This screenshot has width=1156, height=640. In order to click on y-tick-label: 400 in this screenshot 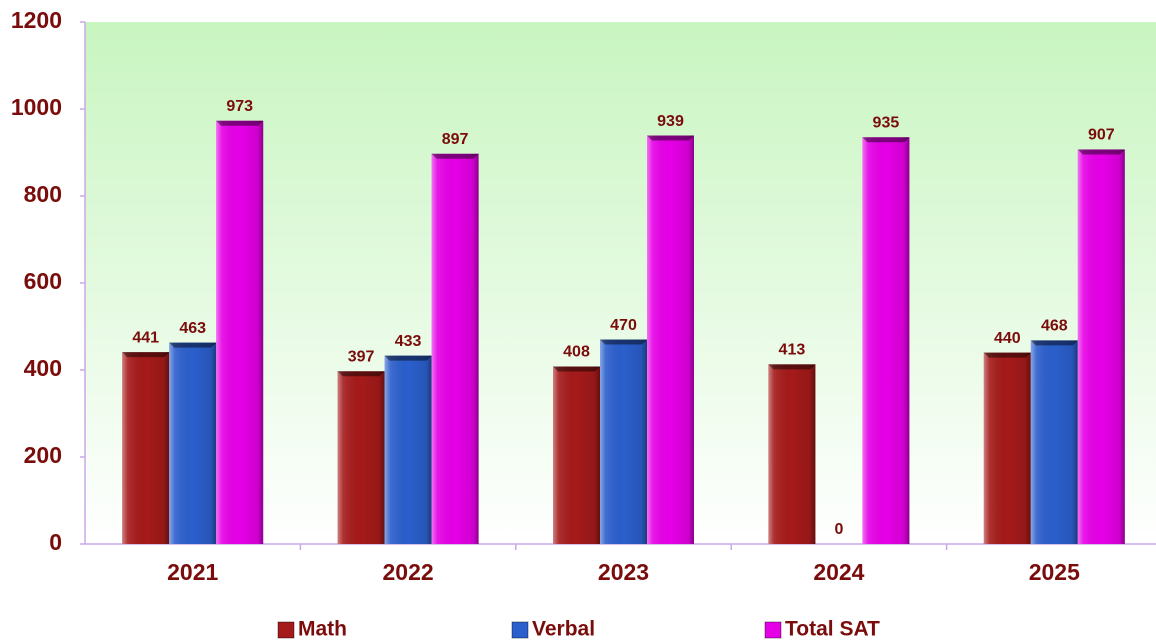, I will do `click(43, 368)`.